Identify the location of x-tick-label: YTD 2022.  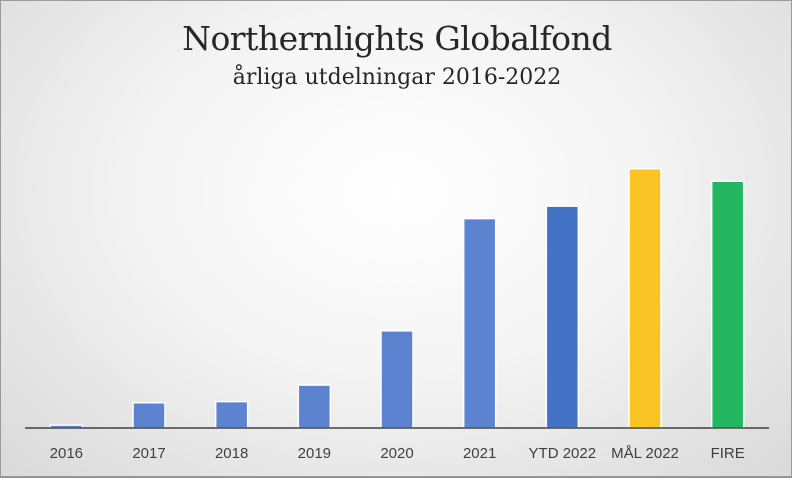
(563, 453).